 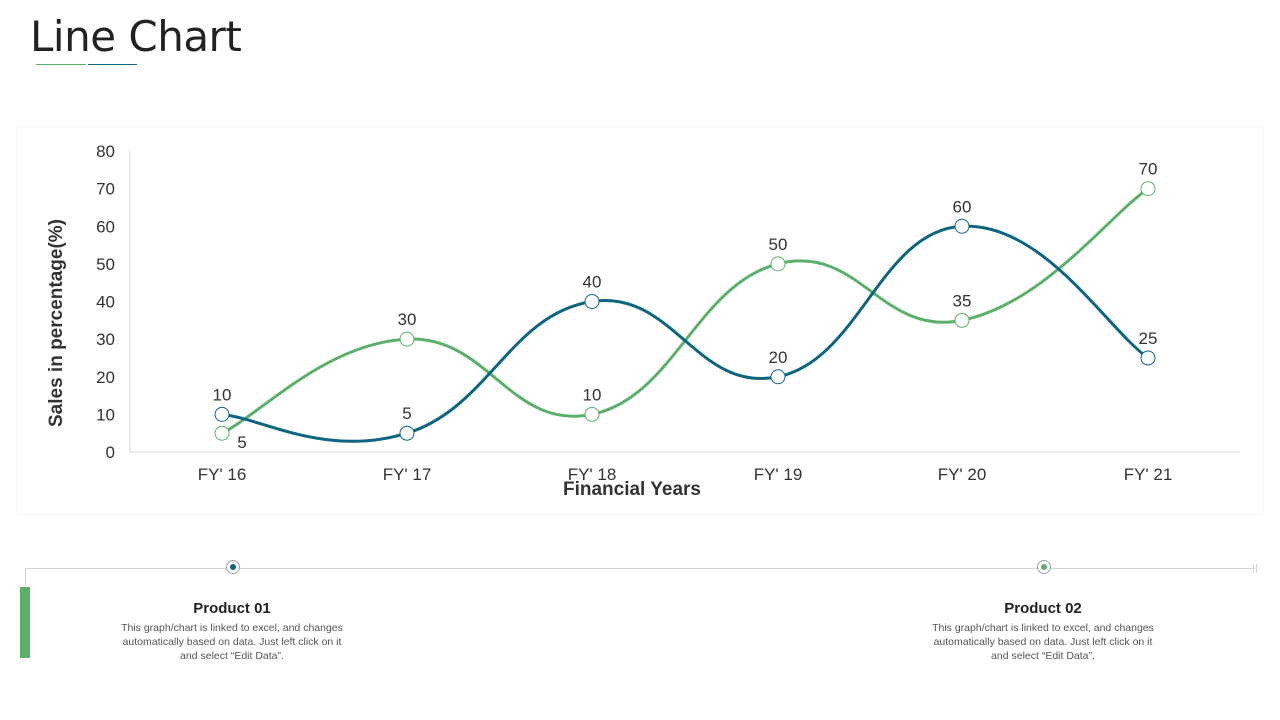 What do you see at coordinates (1043, 608) in the screenshot?
I see `product-02-title: Product 02` at bounding box center [1043, 608].